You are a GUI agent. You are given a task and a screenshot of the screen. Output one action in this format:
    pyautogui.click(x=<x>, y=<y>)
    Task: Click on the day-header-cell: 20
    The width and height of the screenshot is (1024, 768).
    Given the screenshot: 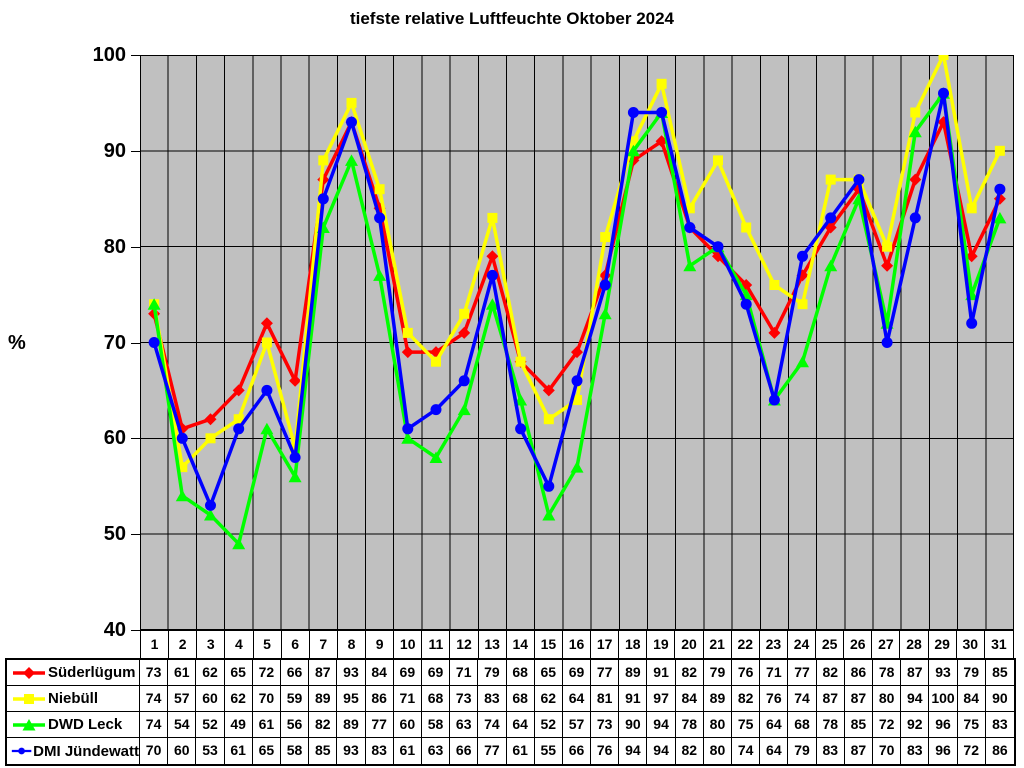 What is the action you would take?
    pyautogui.click(x=689, y=644)
    